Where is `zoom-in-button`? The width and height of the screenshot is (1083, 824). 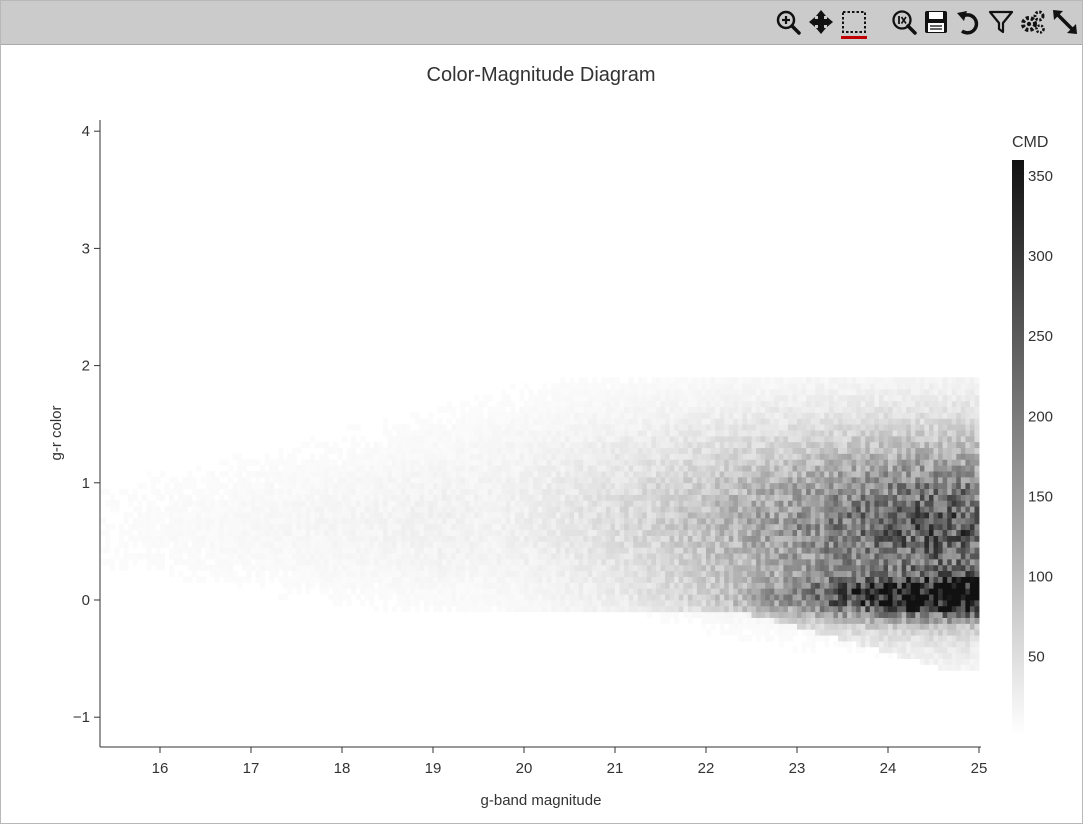 zoom-in-button is located at coordinates (788, 22).